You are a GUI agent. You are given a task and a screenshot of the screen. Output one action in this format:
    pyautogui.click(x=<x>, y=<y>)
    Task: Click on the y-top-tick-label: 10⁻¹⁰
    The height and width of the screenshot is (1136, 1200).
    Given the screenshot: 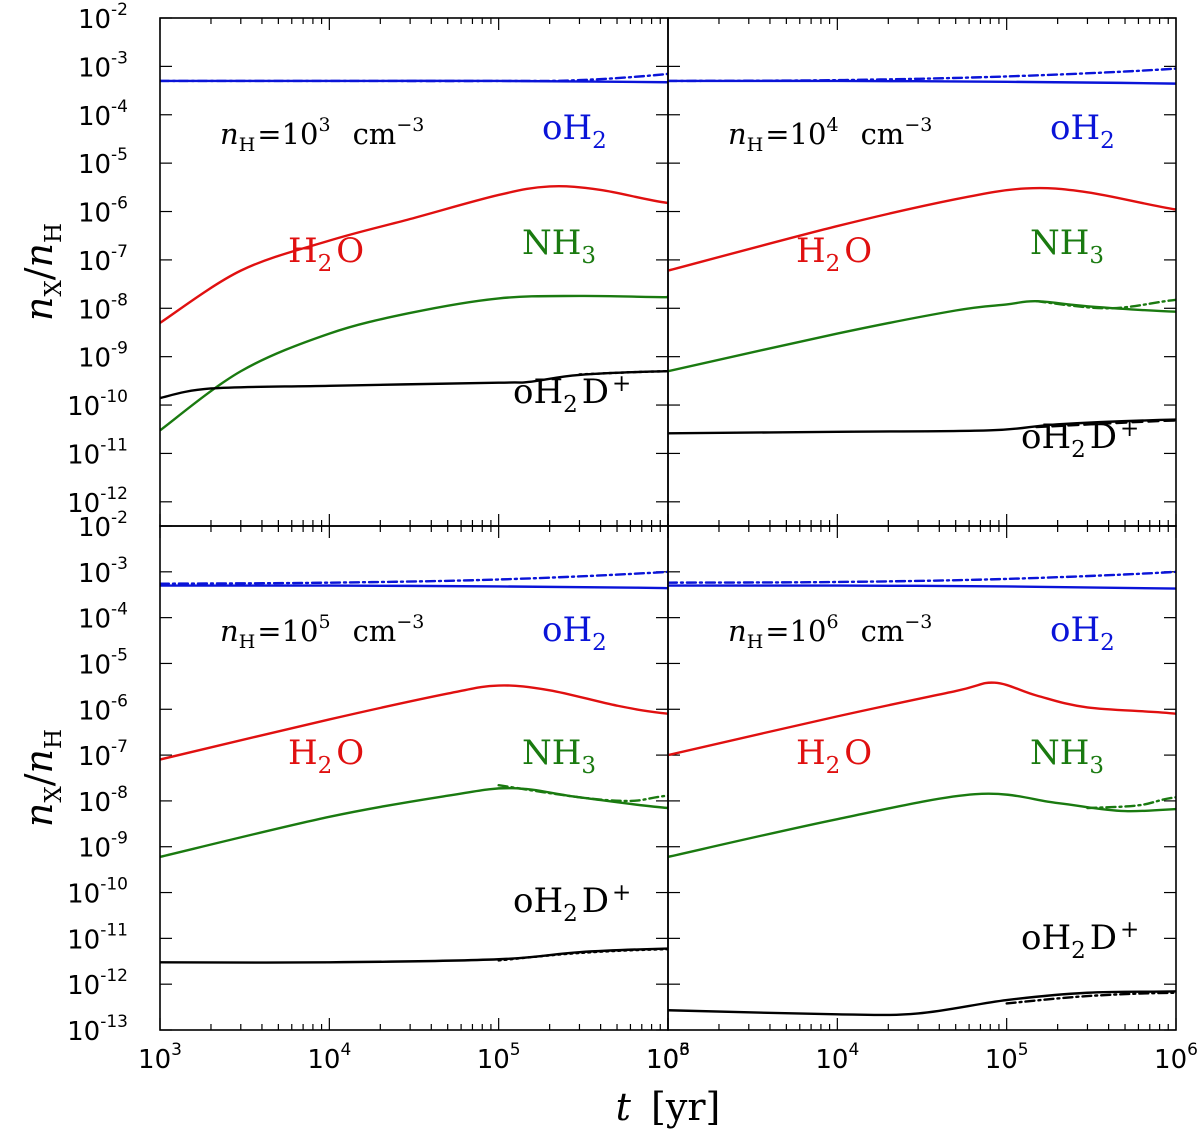 What is the action you would take?
    pyautogui.click(x=97, y=404)
    